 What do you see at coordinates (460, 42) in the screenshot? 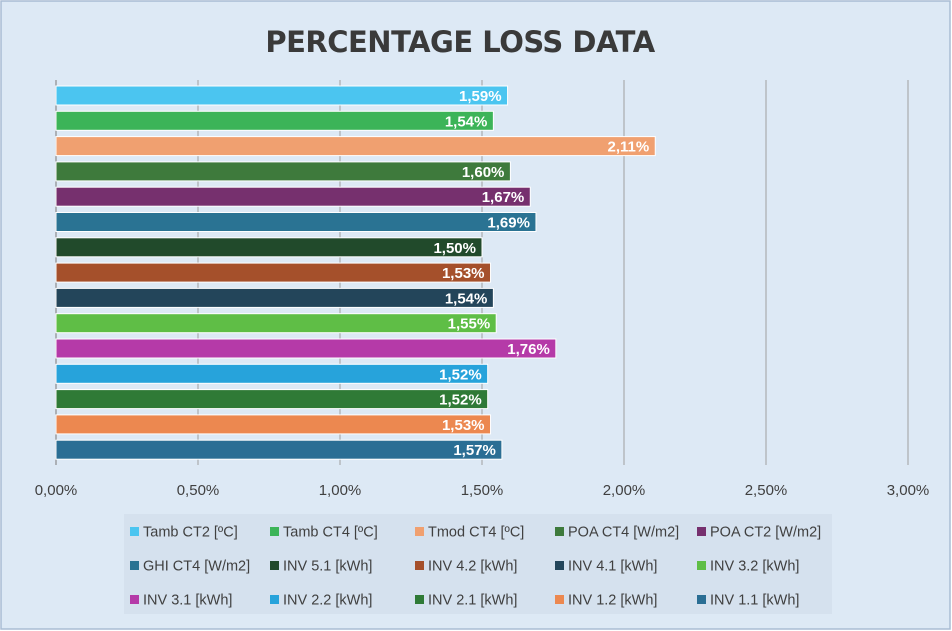
I see `chart-title: PERCENTAGE LOSS DATA` at bounding box center [460, 42].